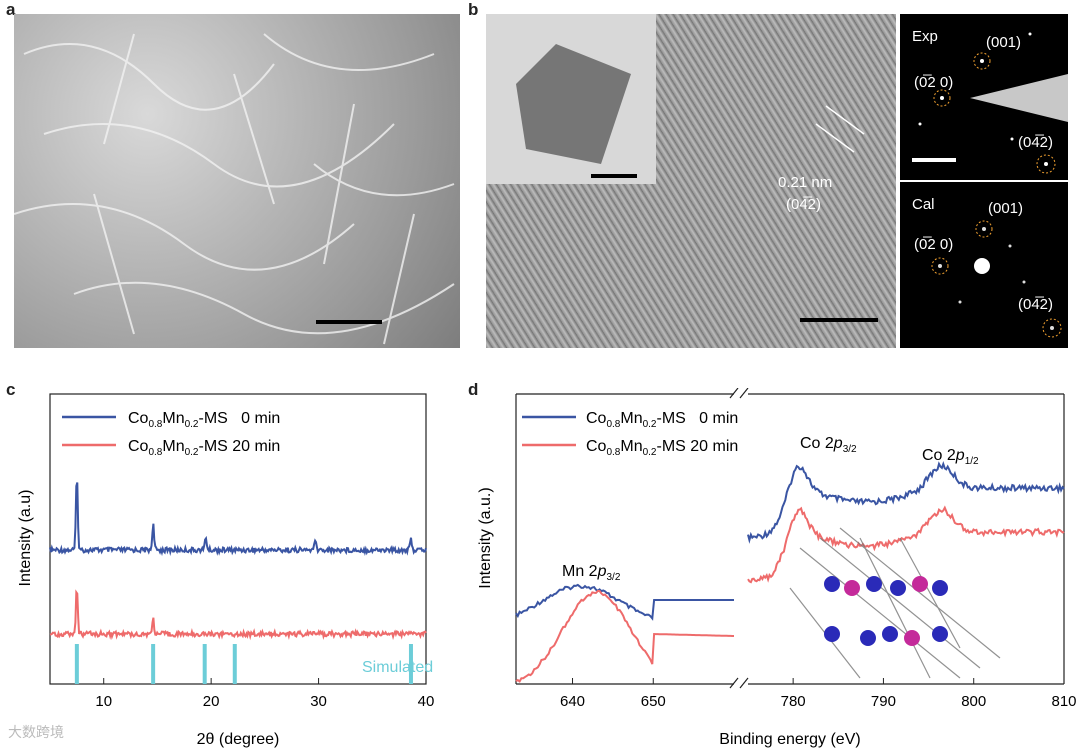 The width and height of the screenshot is (1080, 748). Describe the element at coordinates (11, 9) in the screenshot. I see `panel-label-a: a` at that location.